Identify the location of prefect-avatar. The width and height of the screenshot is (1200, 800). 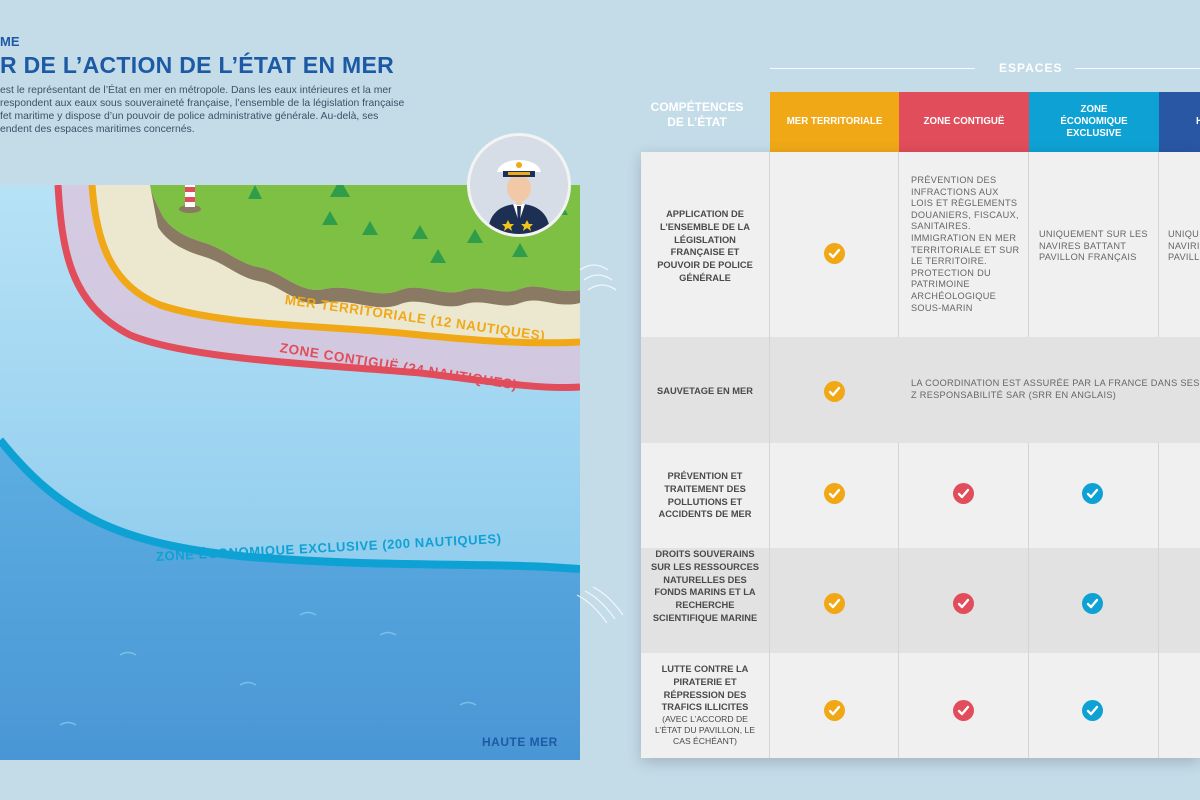
(519, 185).